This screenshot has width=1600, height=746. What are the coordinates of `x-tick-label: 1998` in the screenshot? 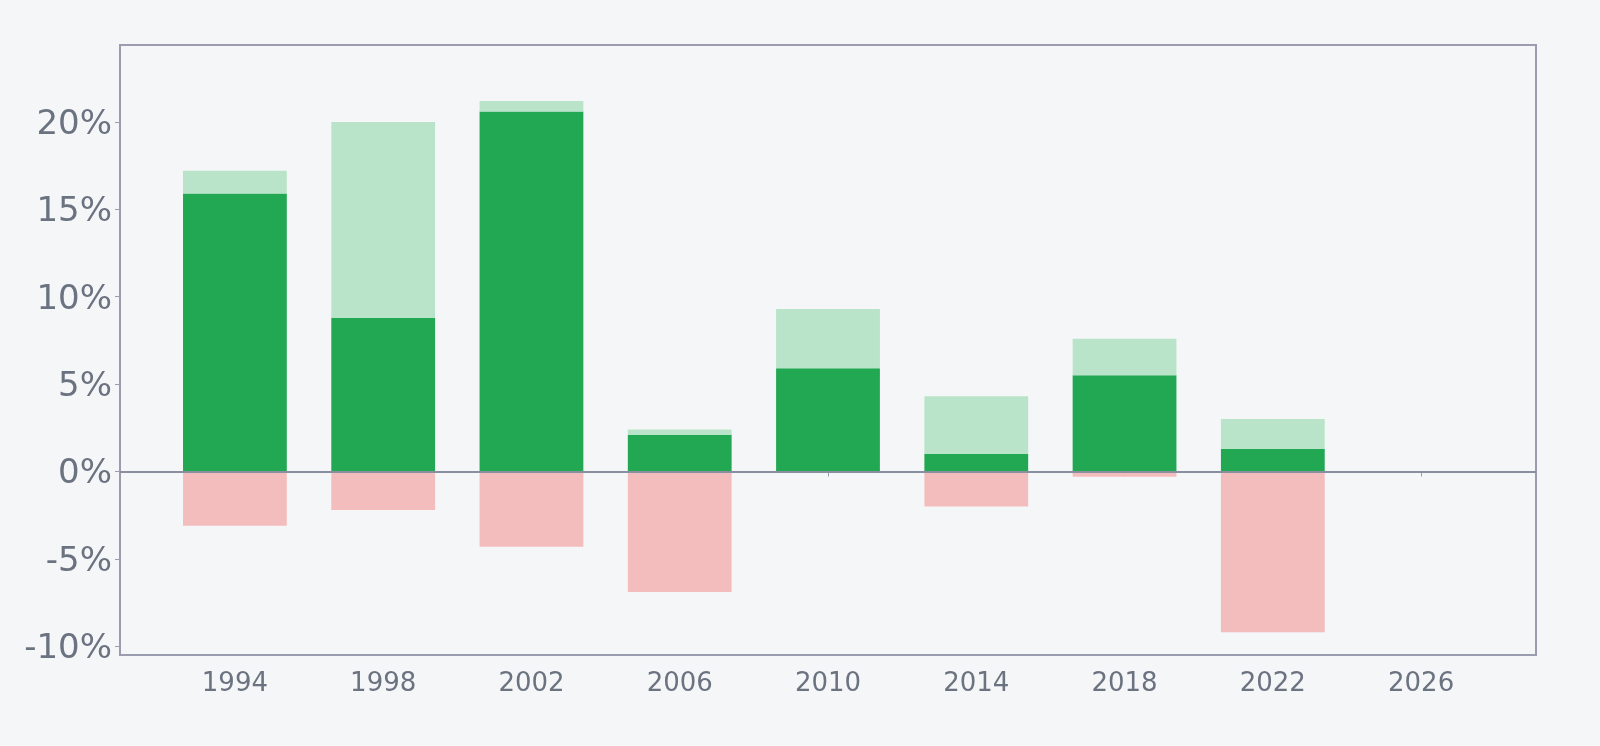 It's located at (383, 682).